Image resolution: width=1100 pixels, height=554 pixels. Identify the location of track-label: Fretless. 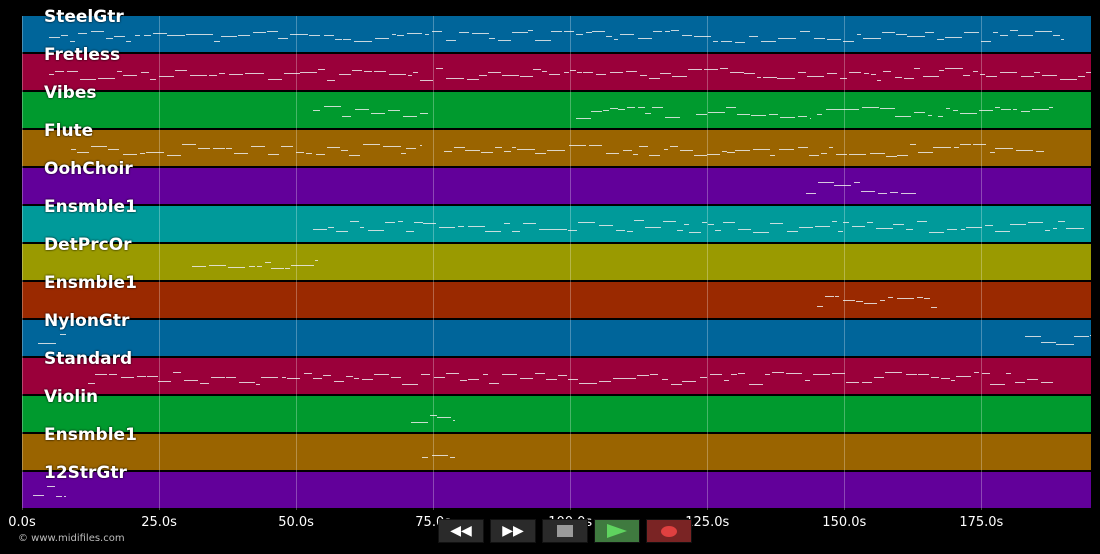
(82, 55).